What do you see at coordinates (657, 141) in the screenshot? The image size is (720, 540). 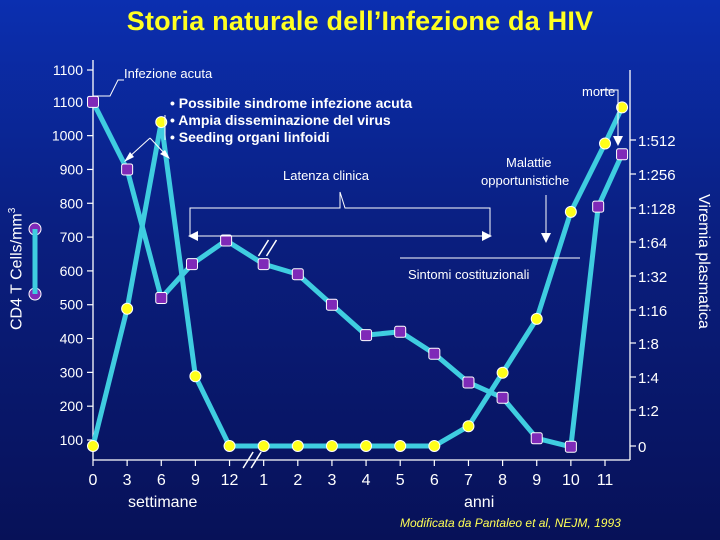 I see `y2-tick-label: 1:512` at bounding box center [657, 141].